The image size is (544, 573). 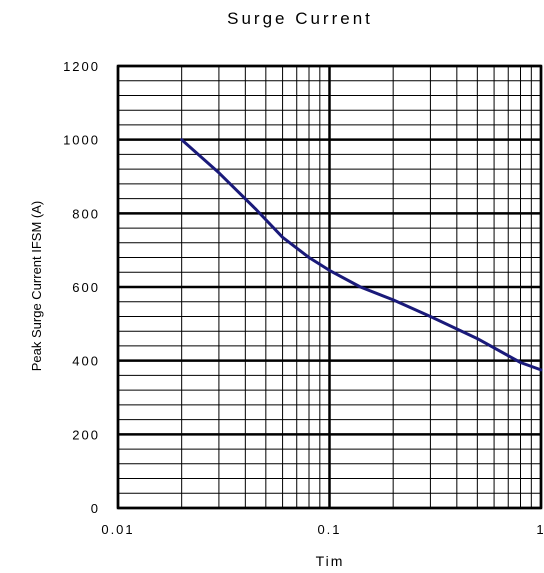 What do you see at coordinates (81, 66) in the screenshot?
I see `y-tick-label: 1200` at bounding box center [81, 66].